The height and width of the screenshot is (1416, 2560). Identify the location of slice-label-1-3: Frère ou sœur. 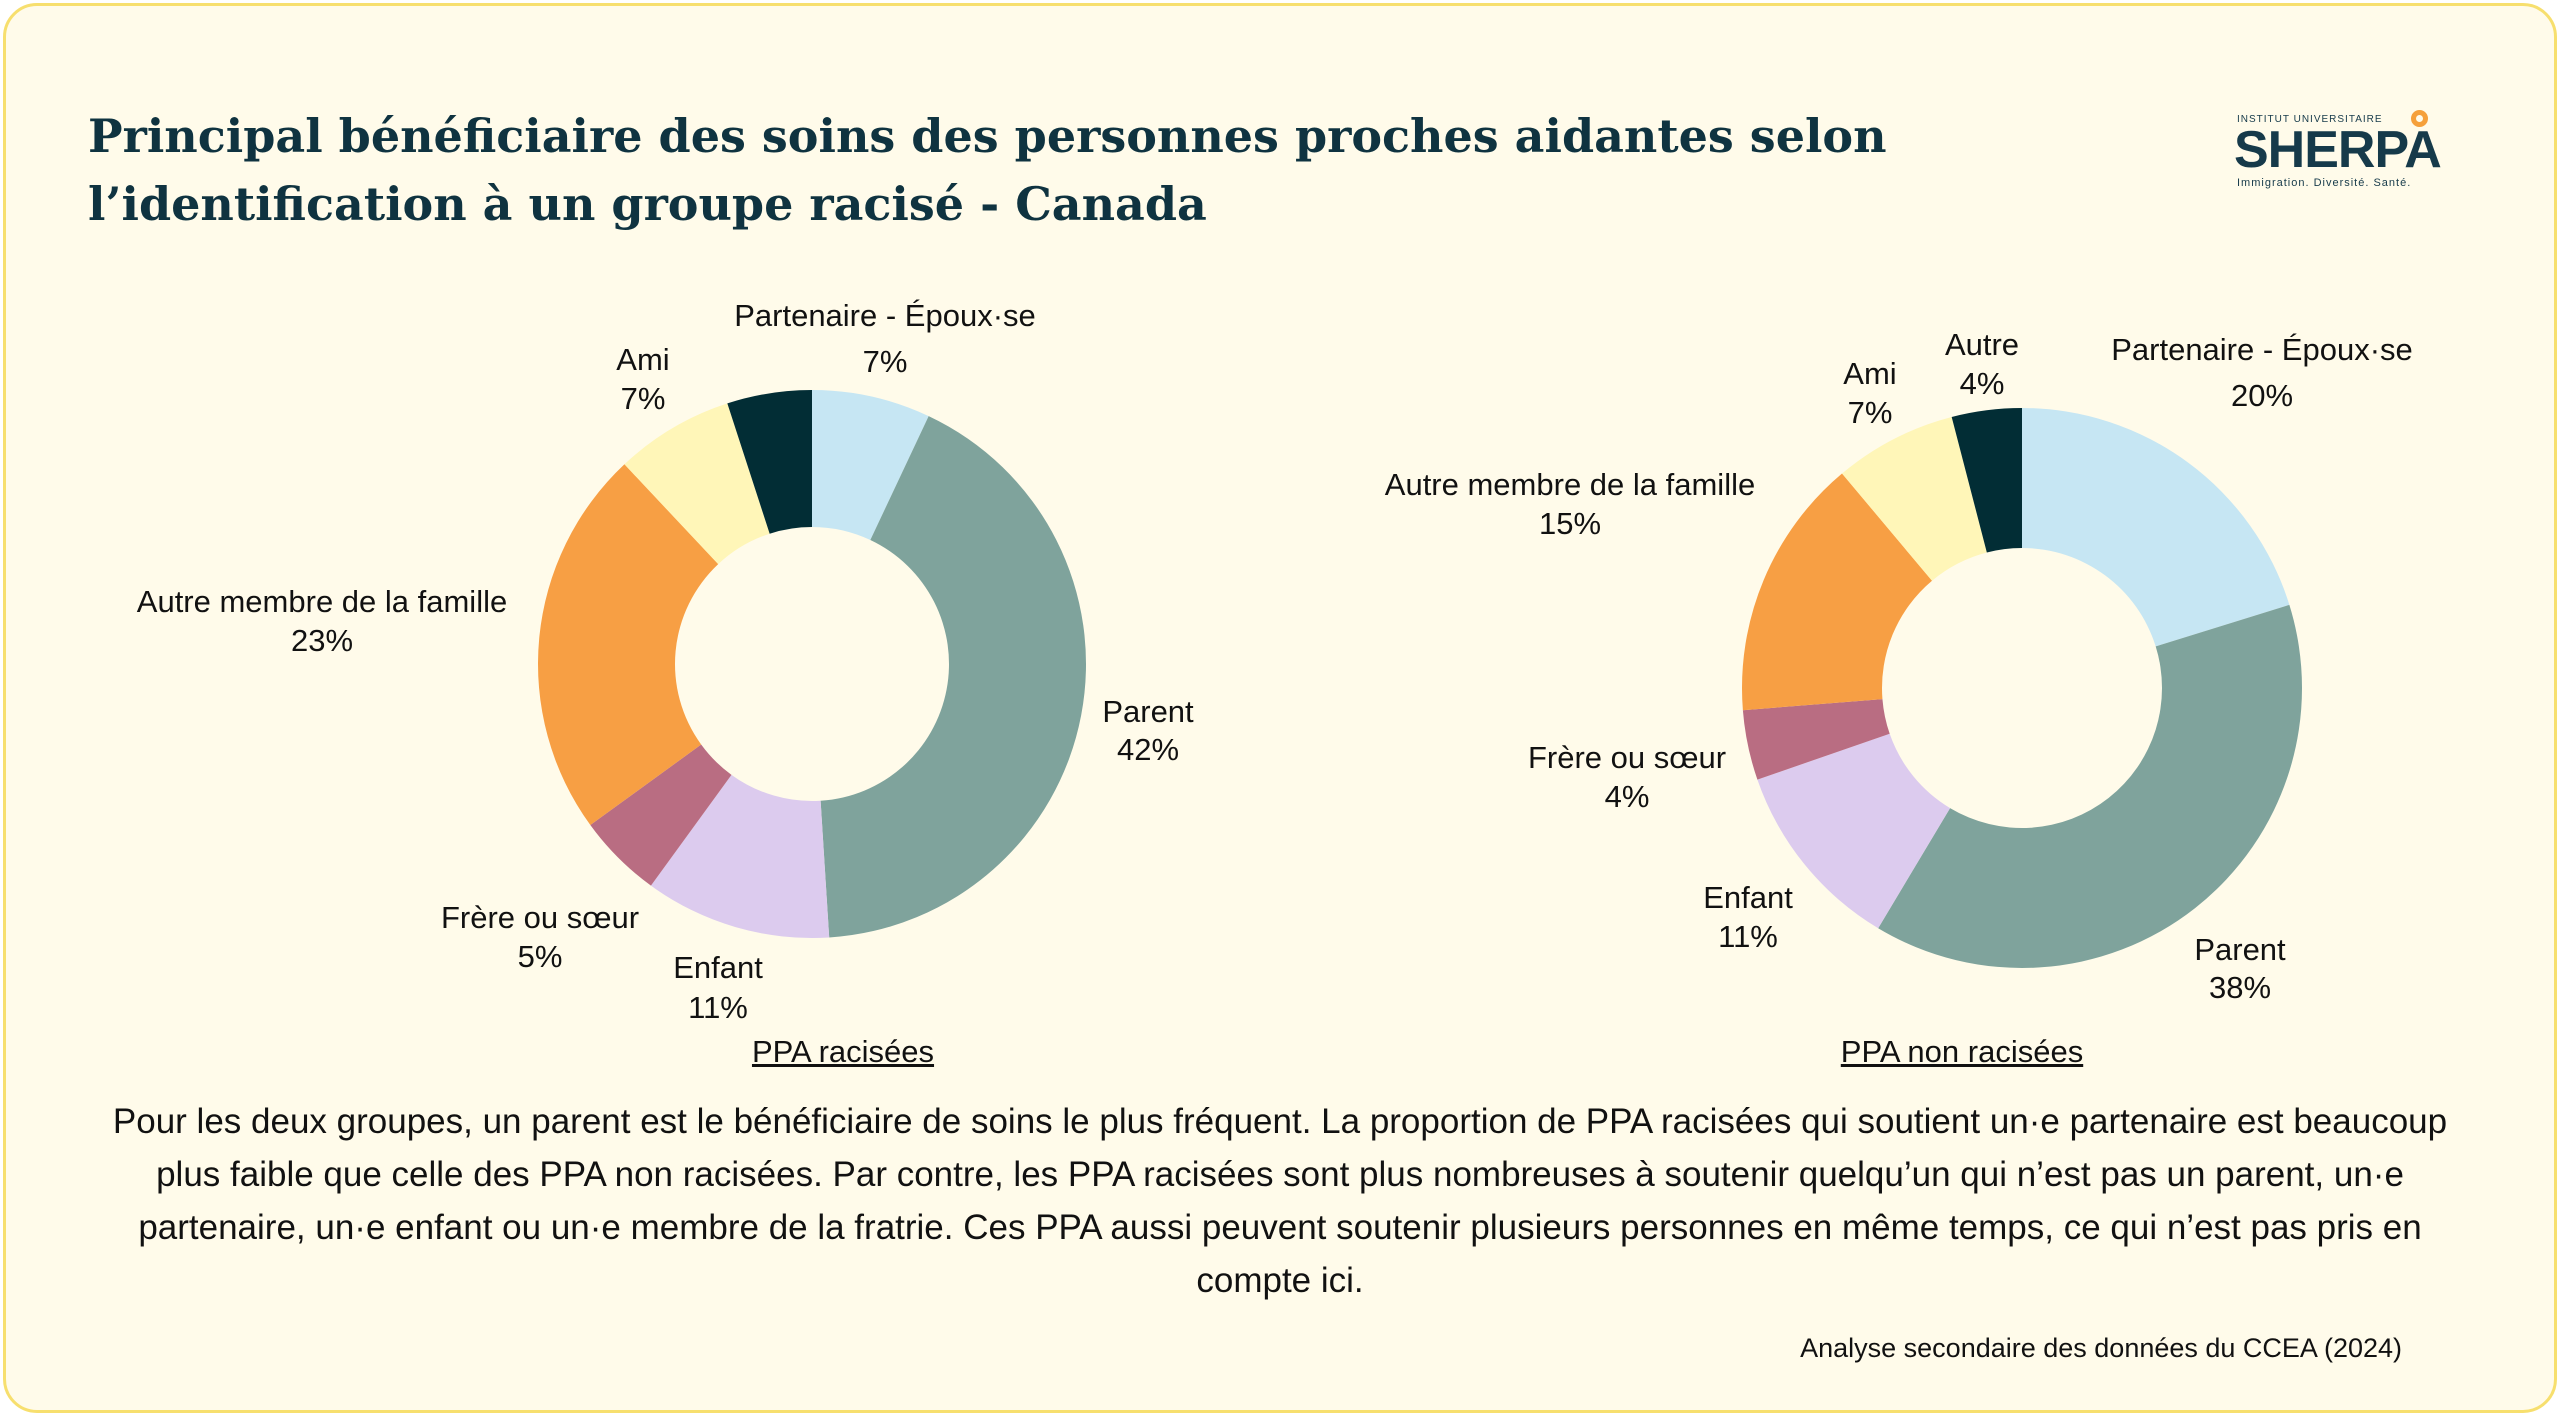
(1627, 757).